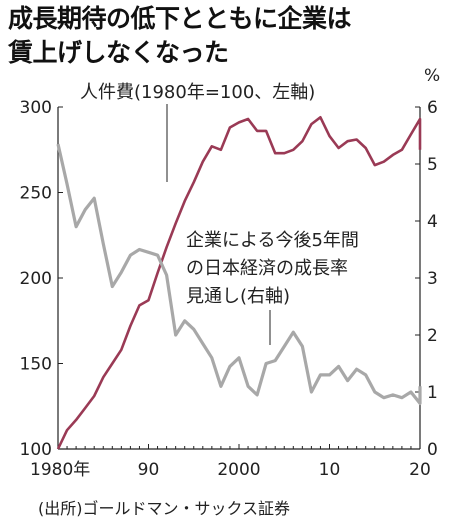 This screenshot has width=450, height=526. What do you see at coordinates (432, 222) in the screenshot?
I see `y-right-tick-label: 4` at bounding box center [432, 222].